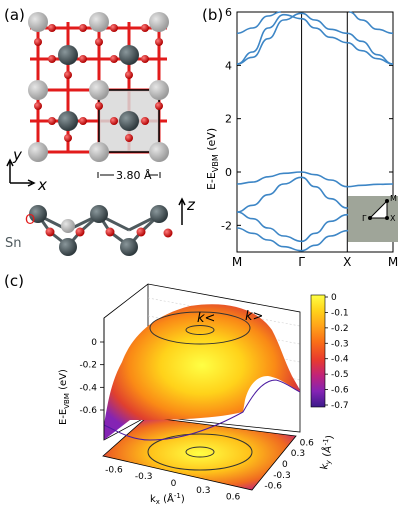 Image resolution: width=407 pixels, height=511 pixels. I want to click on kx-tick-label: 0.6, so click(233, 498).